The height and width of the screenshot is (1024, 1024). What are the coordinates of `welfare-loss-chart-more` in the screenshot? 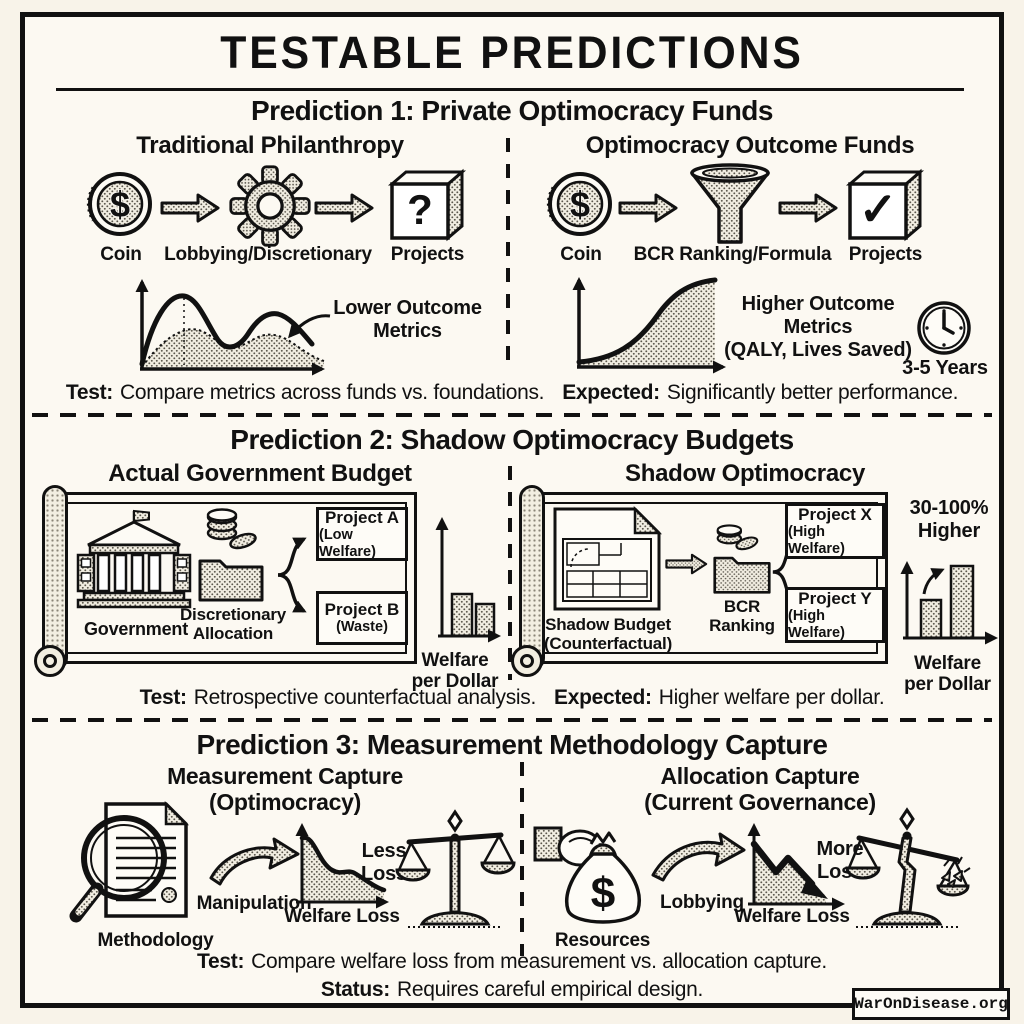 It's located at (796, 867).